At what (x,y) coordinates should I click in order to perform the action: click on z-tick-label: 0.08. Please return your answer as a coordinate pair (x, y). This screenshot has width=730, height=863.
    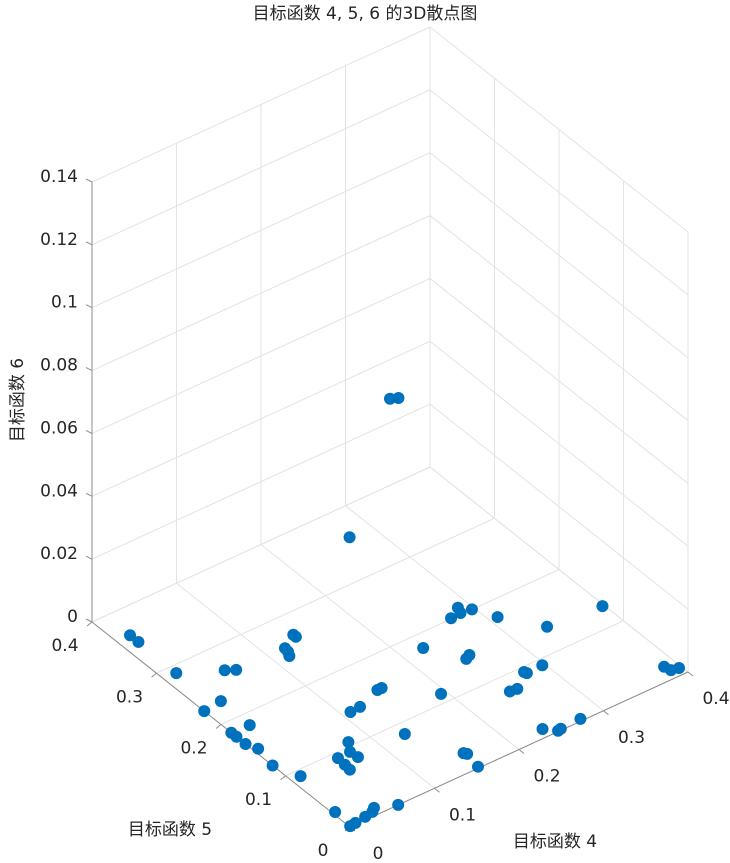
    Looking at the image, I should click on (59, 366).